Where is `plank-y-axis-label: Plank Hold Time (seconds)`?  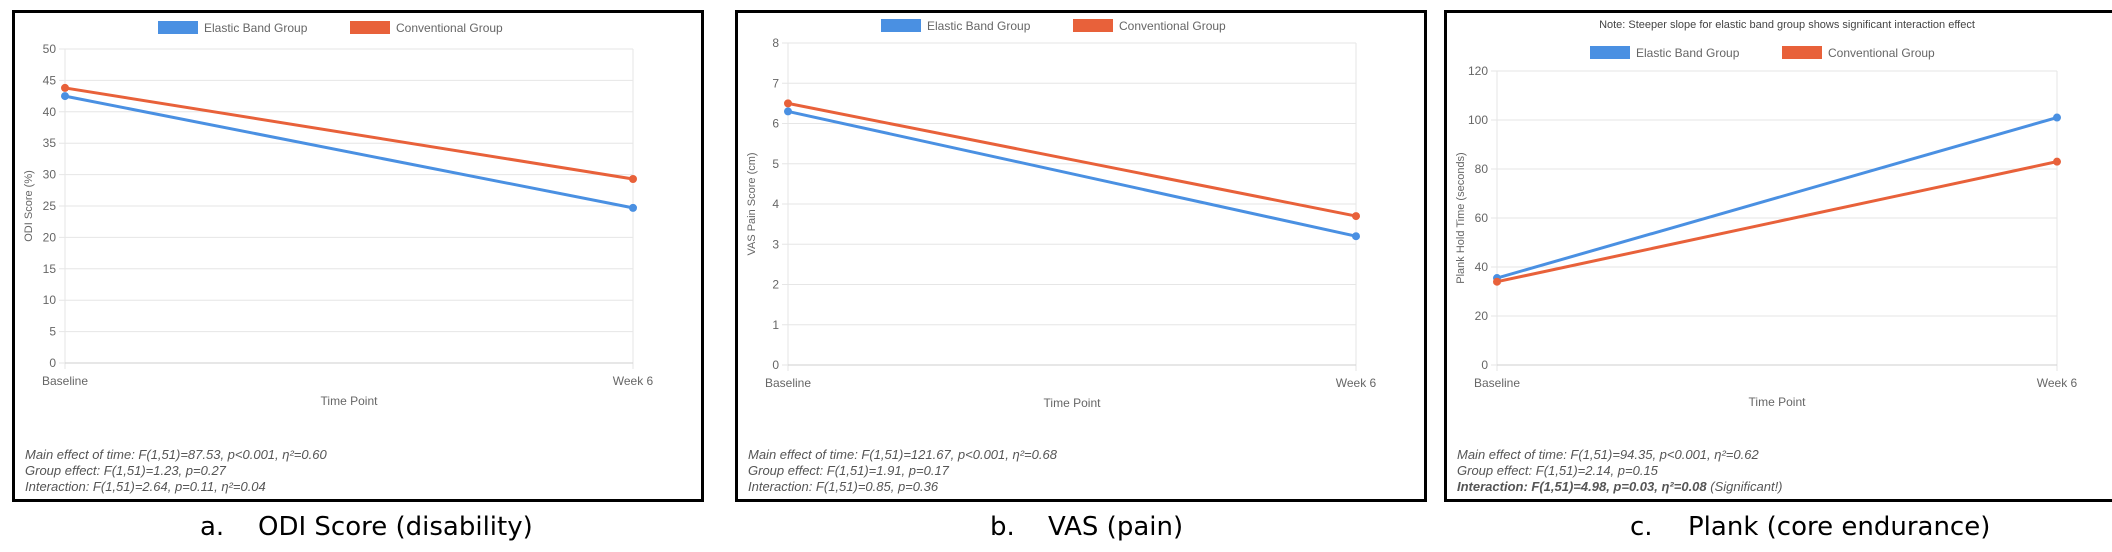 plank-y-axis-label: Plank Hold Time (seconds) is located at coordinates (1461, 217).